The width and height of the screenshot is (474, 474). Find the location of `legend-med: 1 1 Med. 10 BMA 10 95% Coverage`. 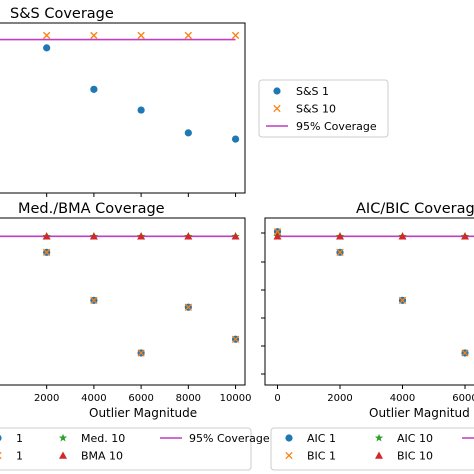

legend-med: 1 1 Med. 10 BMA 10 95% Coverage is located at coordinates (135, 449).